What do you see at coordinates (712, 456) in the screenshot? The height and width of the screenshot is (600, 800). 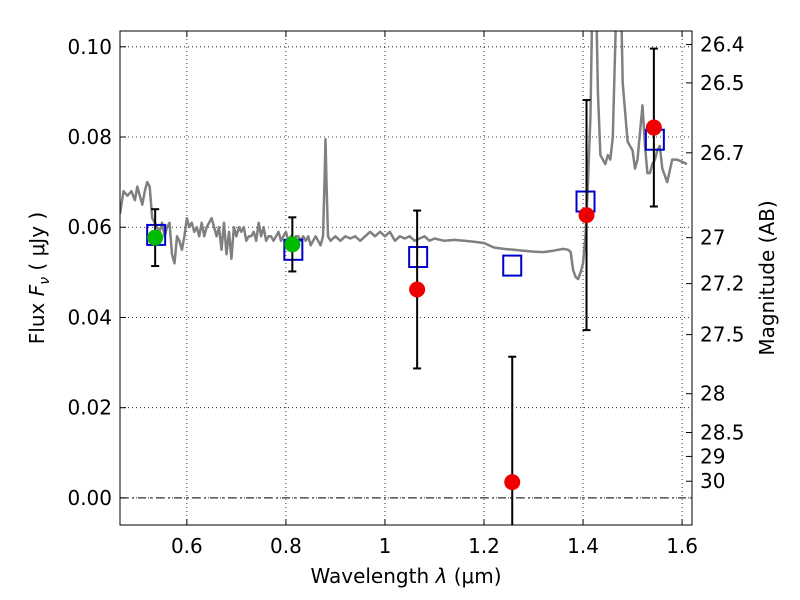 I see `magnitude-tick-label: 29` at bounding box center [712, 456].